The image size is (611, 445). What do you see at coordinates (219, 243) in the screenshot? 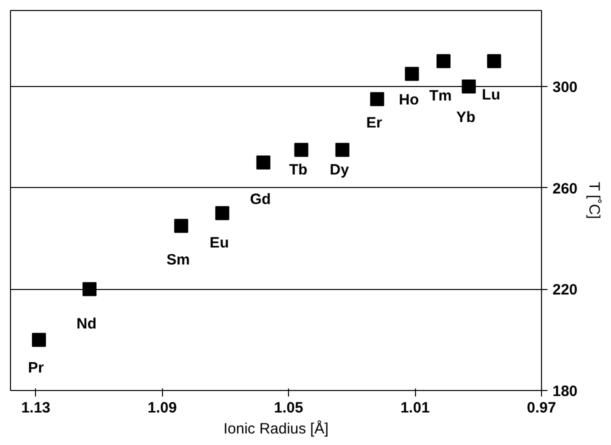
I see `annotation: Eu` at bounding box center [219, 243].